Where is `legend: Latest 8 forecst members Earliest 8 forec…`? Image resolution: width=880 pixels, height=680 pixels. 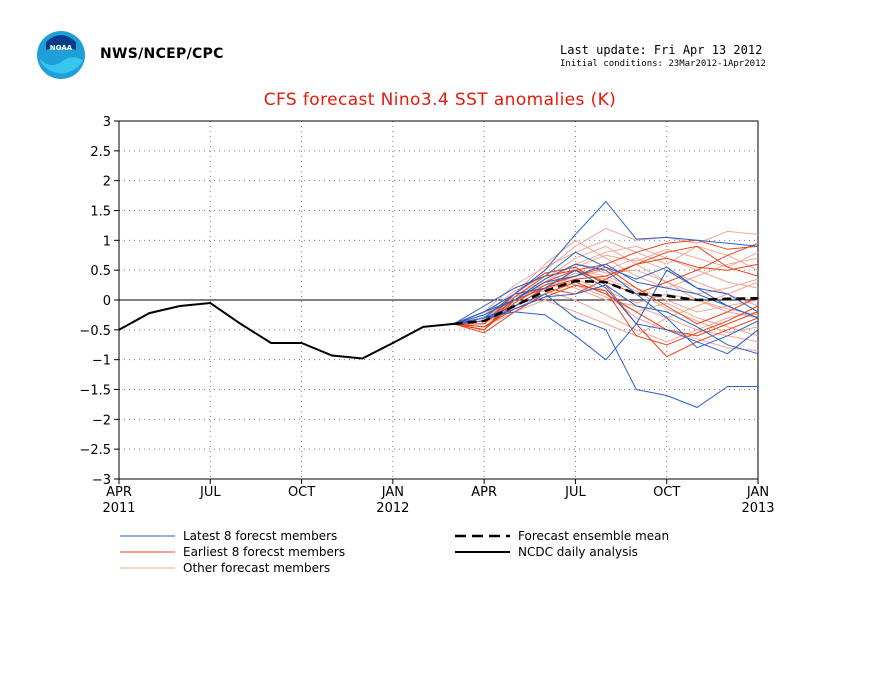 legend: Latest 8 forecst members Earliest 8 forec… is located at coordinates (394, 552).